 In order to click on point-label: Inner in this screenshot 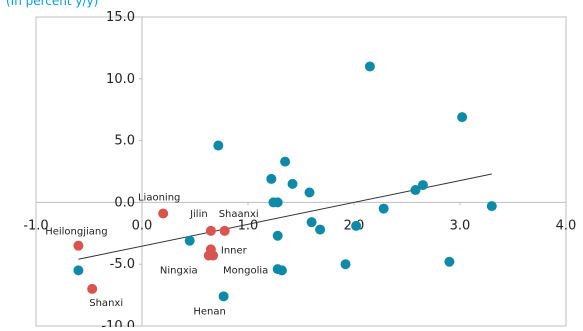, I will do `click(234, 250)`.